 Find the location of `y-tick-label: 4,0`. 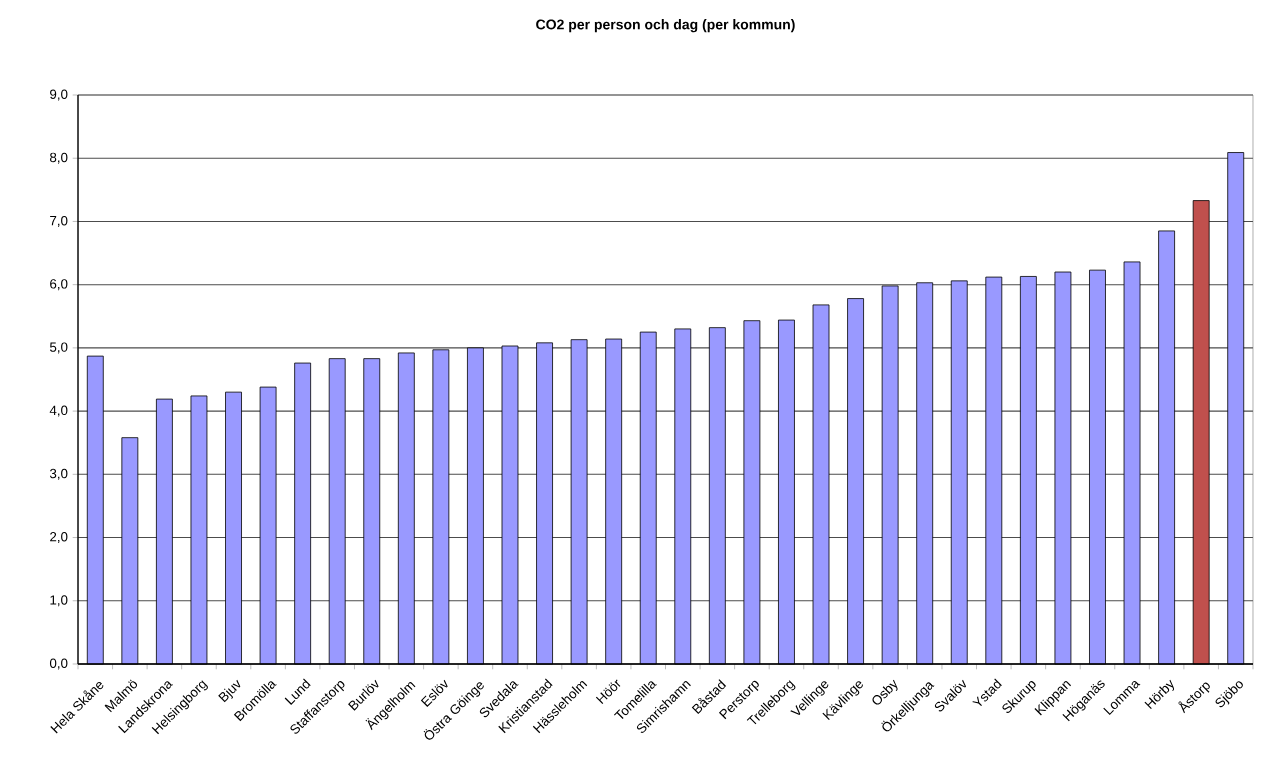

y-tick-label: 4,0 is located at coordinates (58, 411).